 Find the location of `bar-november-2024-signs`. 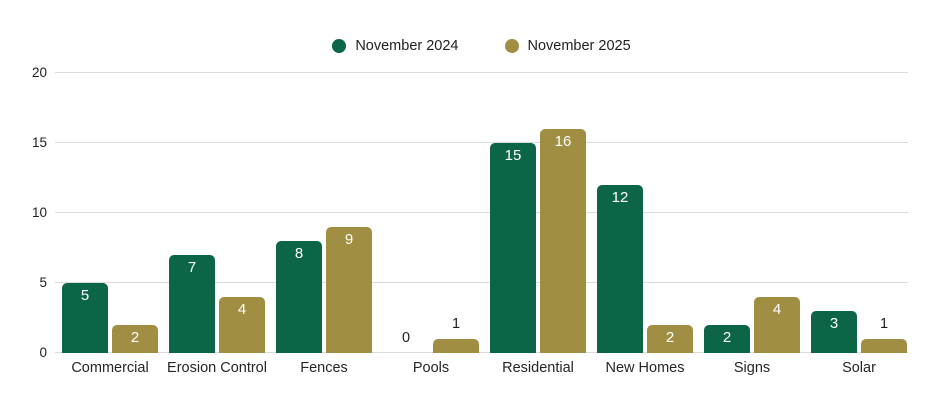

bar-november-2024-signs is located at coordinates (727, 339).